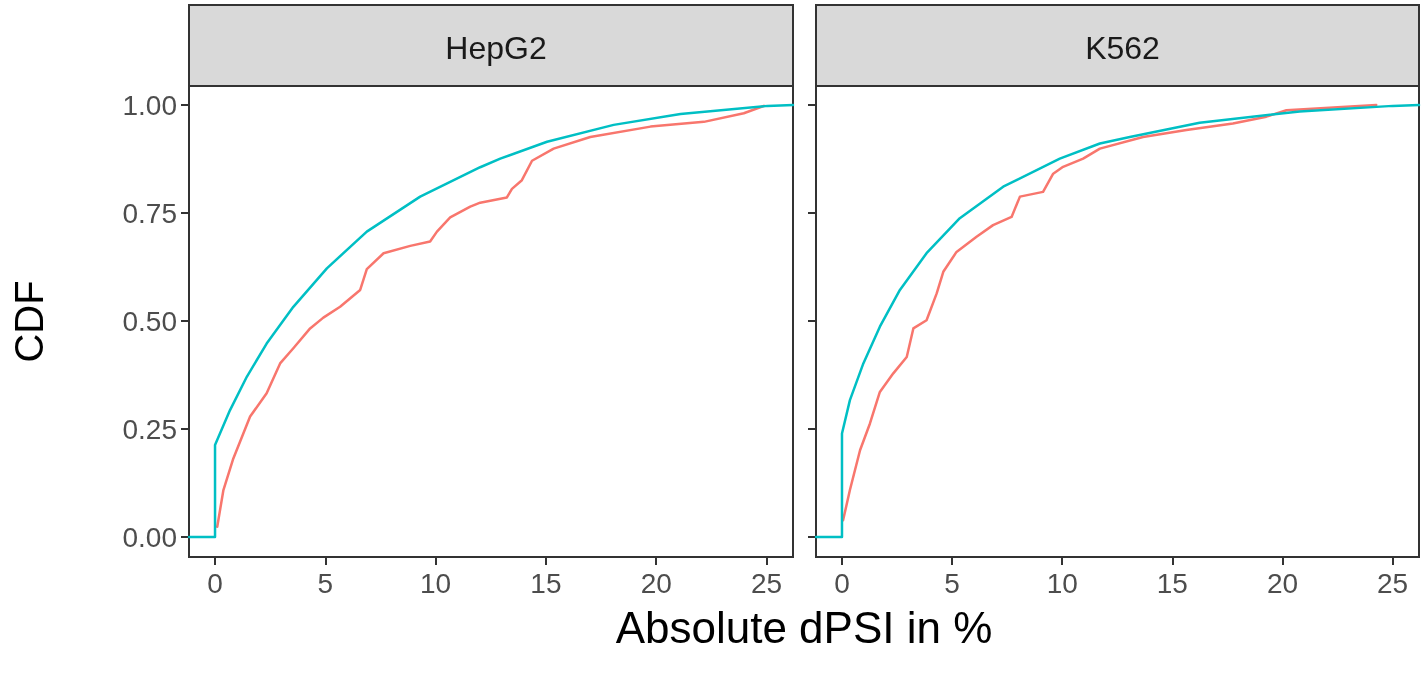 This screenshot has width=1421, height=677. Describe the element at coordinates (149, 321) in the screenshot. I see `y-tick-label: 0.50` at that location.